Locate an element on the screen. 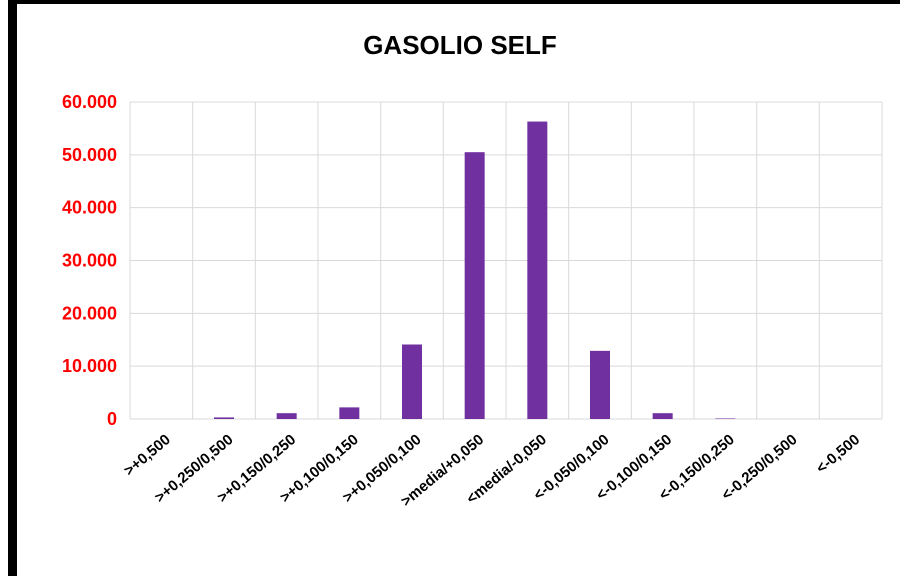  y-tick-label: 30.000 is located at coordinates (89, 261).